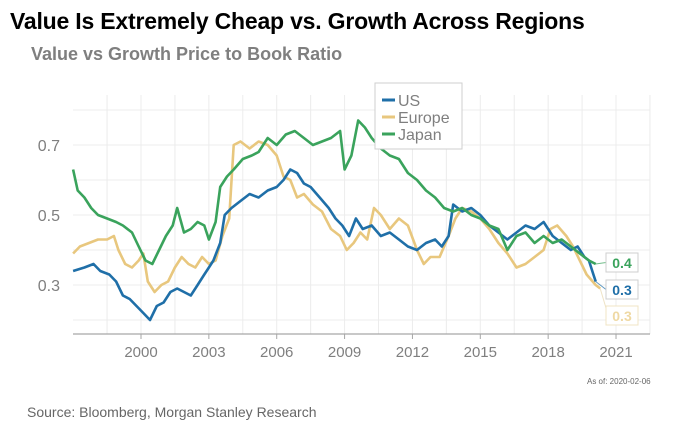 Image resolution: width=680 pixels, height=427 pixels. Describe the element at coordinates (420, 135) in the screenshot. I see `legend-label-japan: Japan` at that location.